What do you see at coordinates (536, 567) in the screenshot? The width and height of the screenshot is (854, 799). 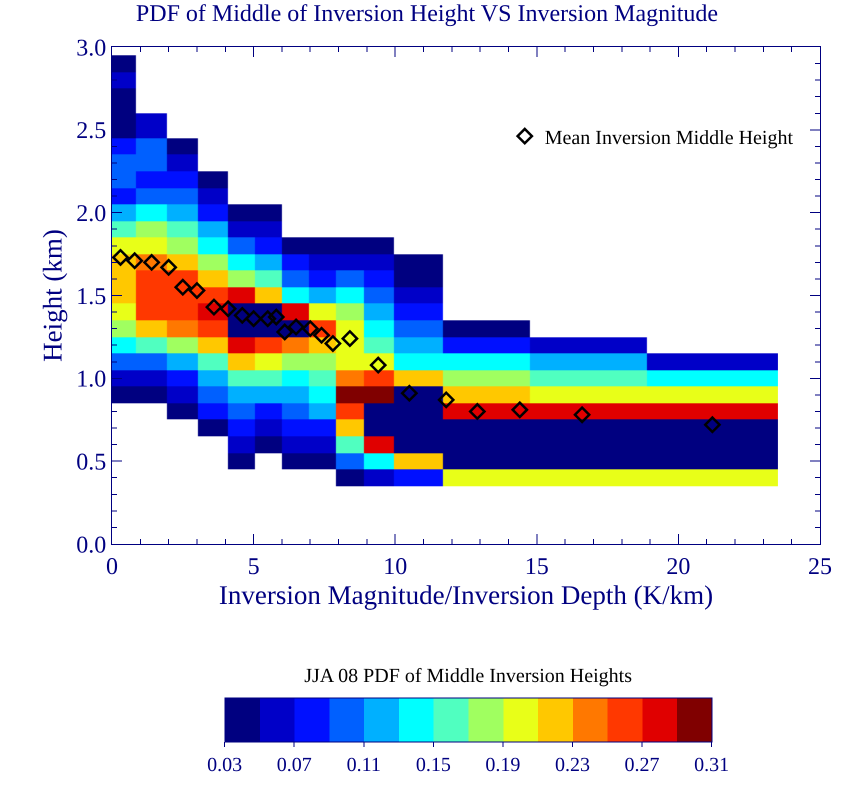 I see `x-tick-label: 15` at bounding box center [536, 567].